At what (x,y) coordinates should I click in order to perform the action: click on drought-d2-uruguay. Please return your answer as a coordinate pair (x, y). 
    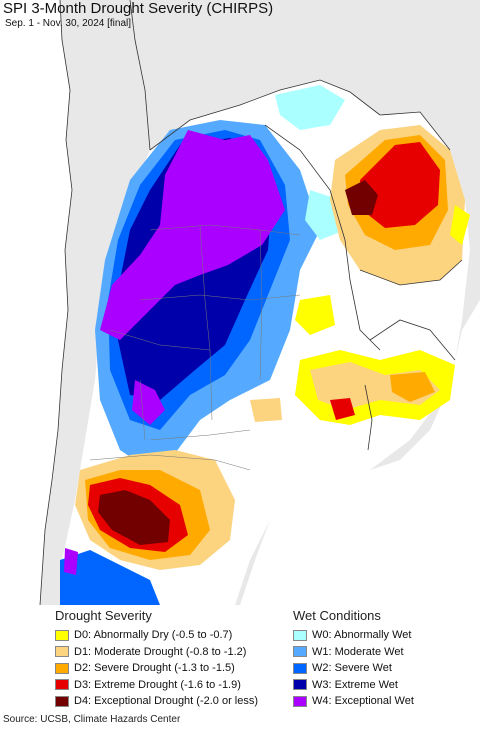
    Looking at the image, I should click on (412, 387).